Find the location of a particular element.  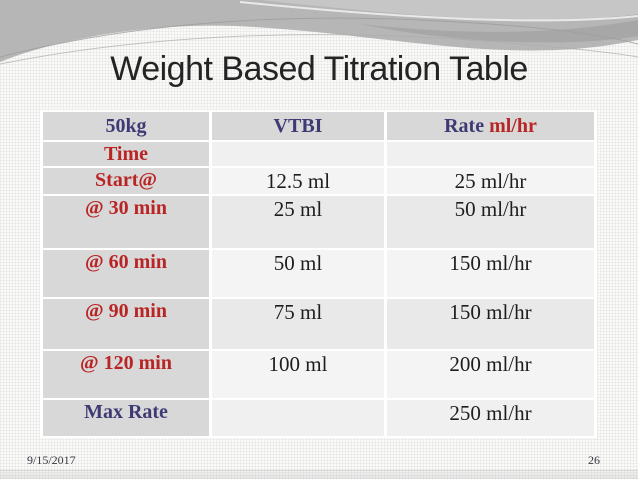

row-label: @ 60 min is located at coordinates (126, 273).